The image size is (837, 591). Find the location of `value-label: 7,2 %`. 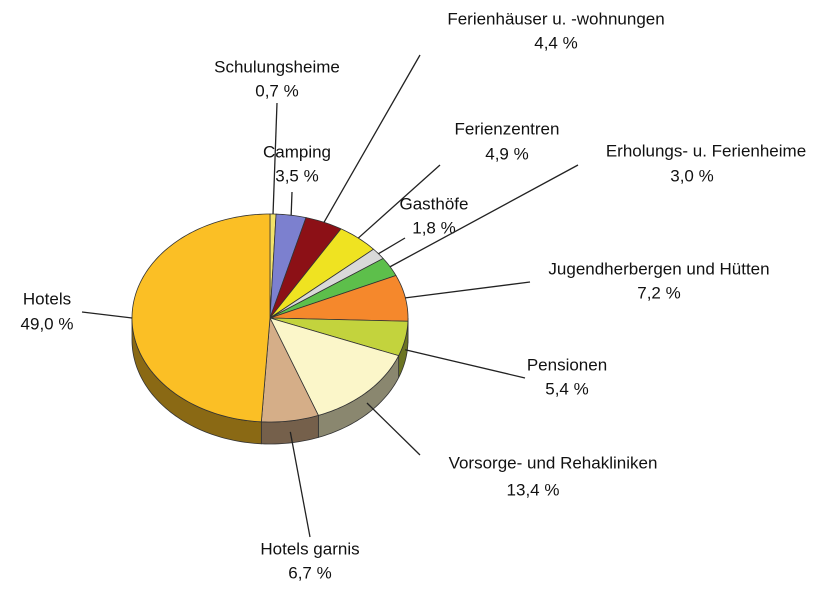

value-label: 7,2 % is located at coordinates (658, 292).